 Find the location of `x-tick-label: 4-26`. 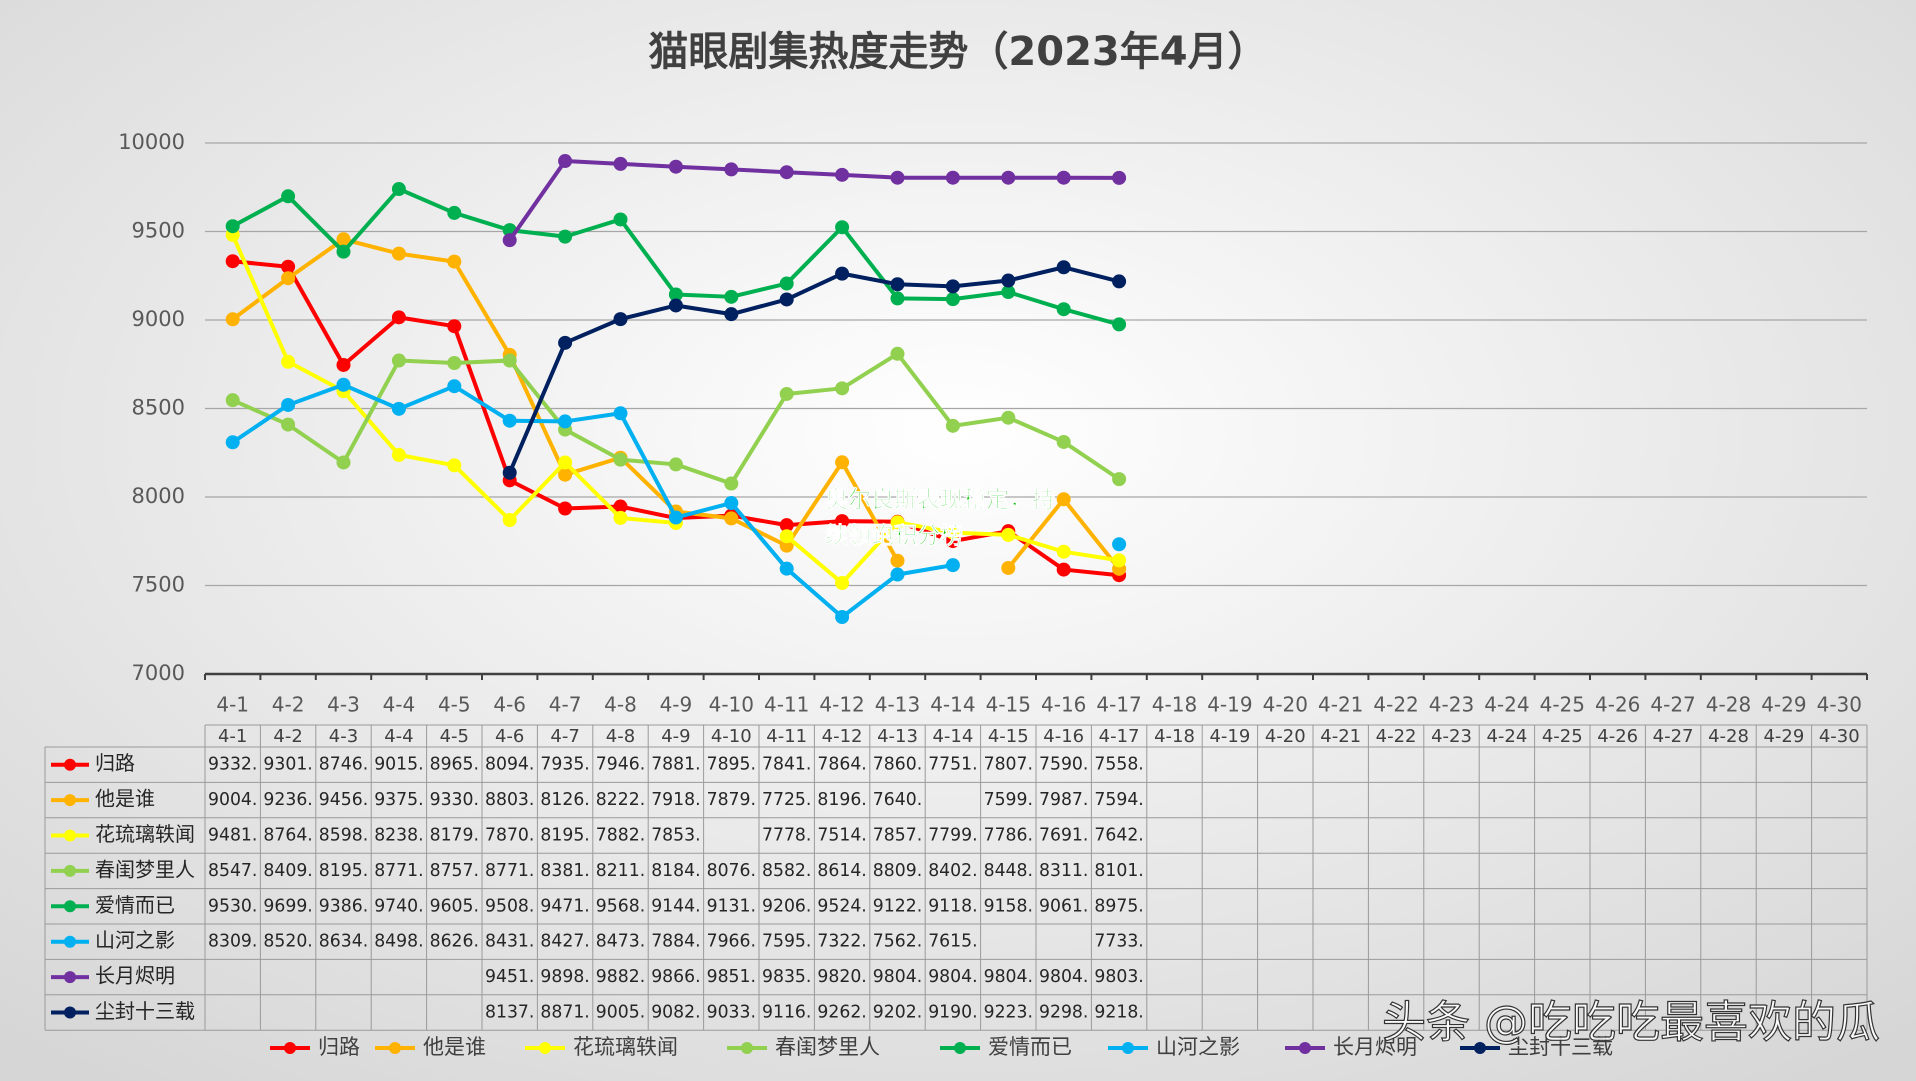

x-tick-label: 4-26 is located at coordinates (1617, 705).